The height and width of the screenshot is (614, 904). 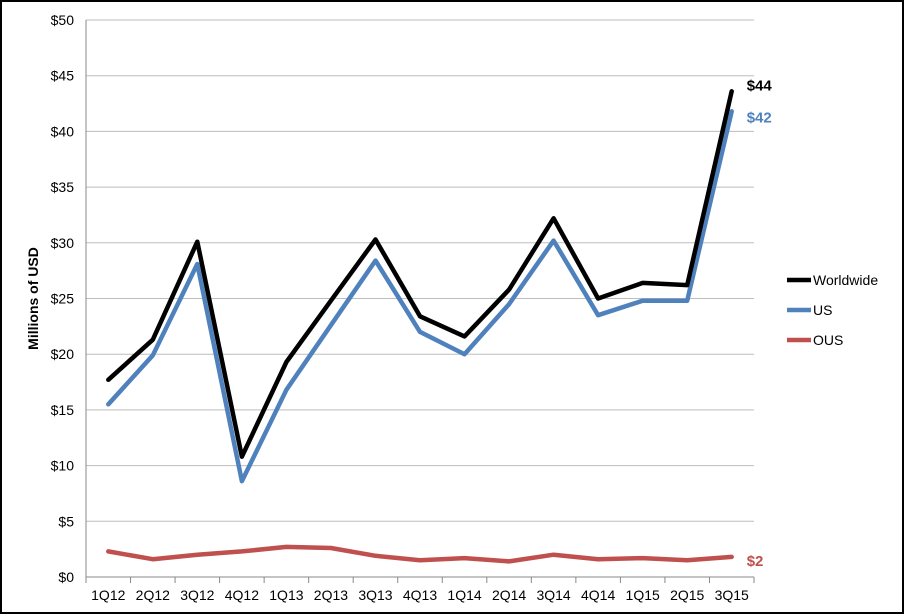 I want to click on x-tick-label: 2Q12, so click(x=153, y=595).